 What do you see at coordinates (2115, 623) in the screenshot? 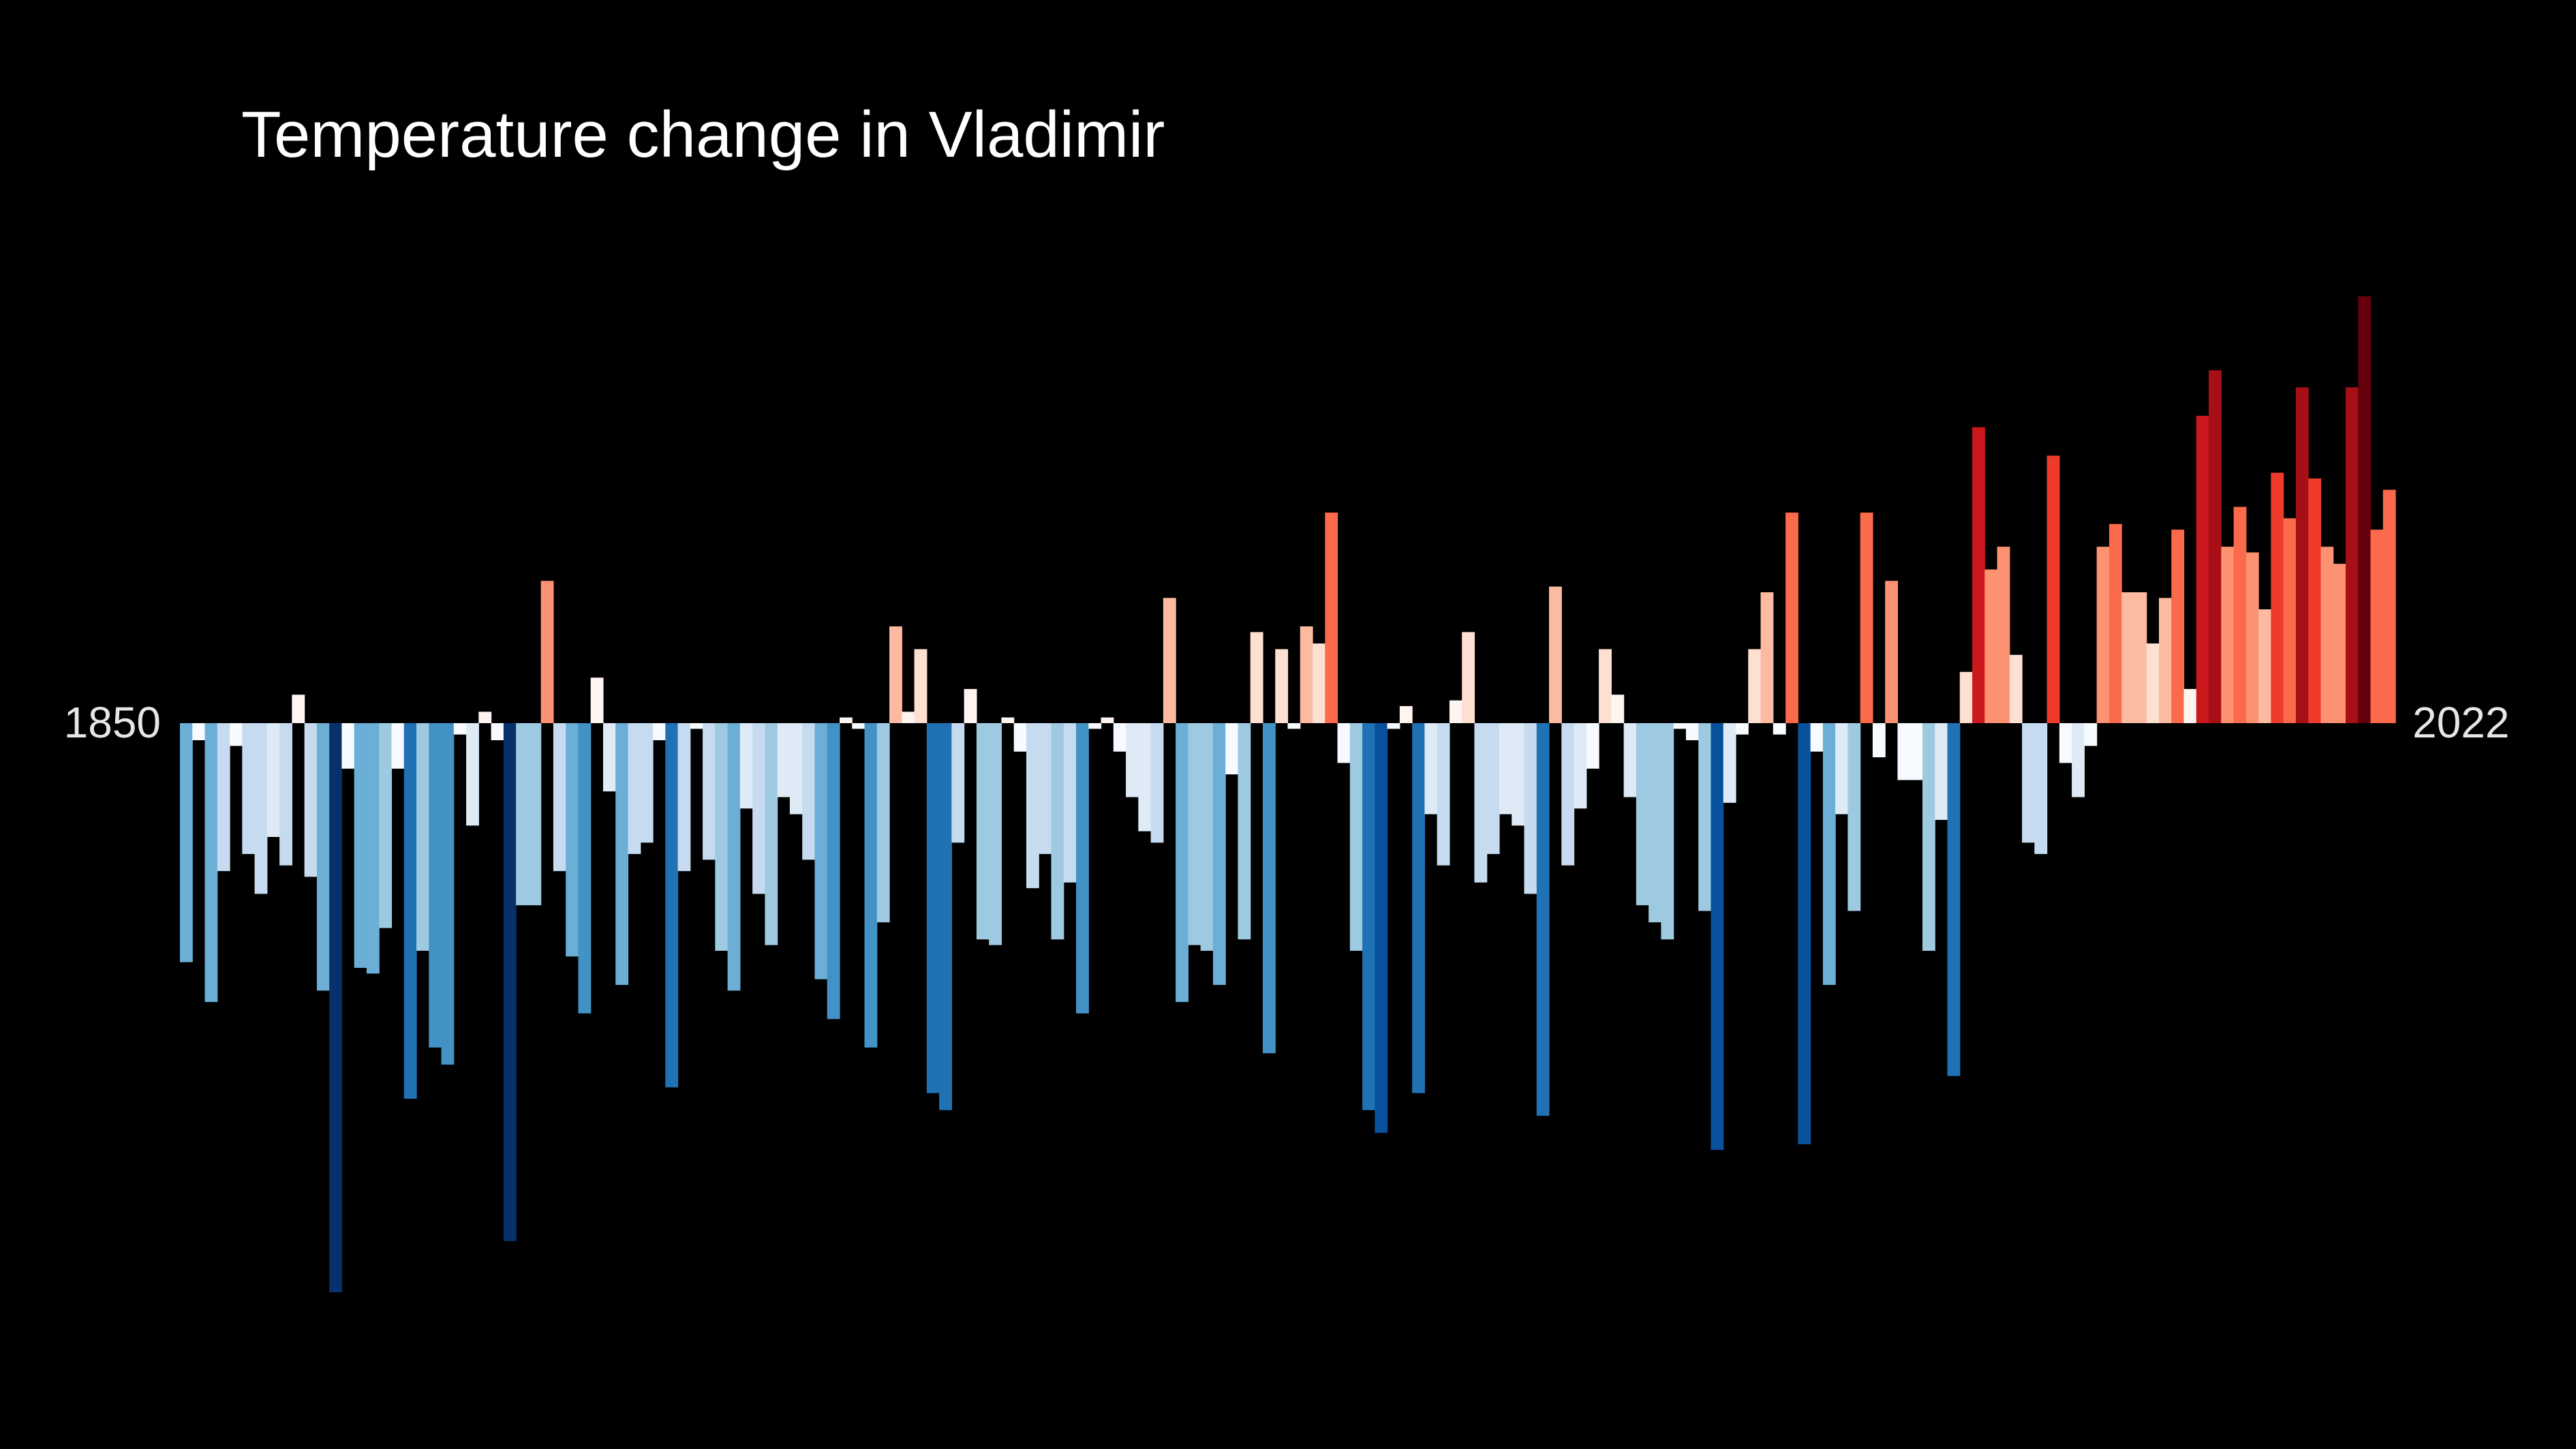
I see `bar-2005` at bounding box center [2115, 623].